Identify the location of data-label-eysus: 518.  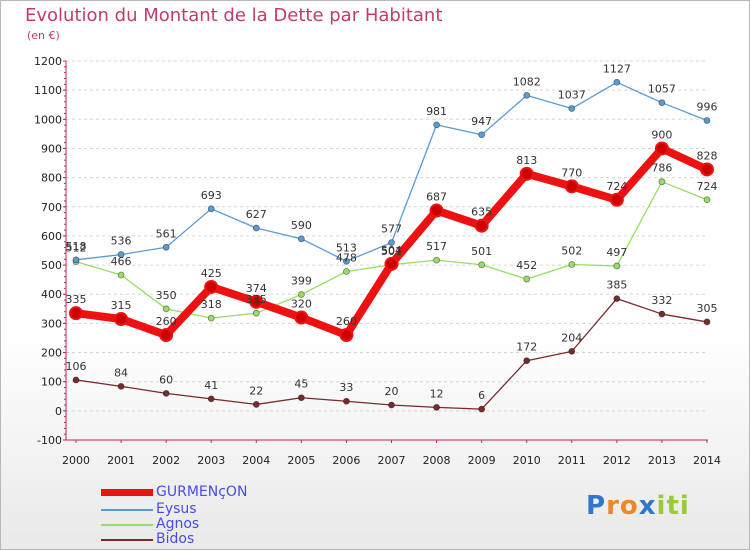
(76, 246).